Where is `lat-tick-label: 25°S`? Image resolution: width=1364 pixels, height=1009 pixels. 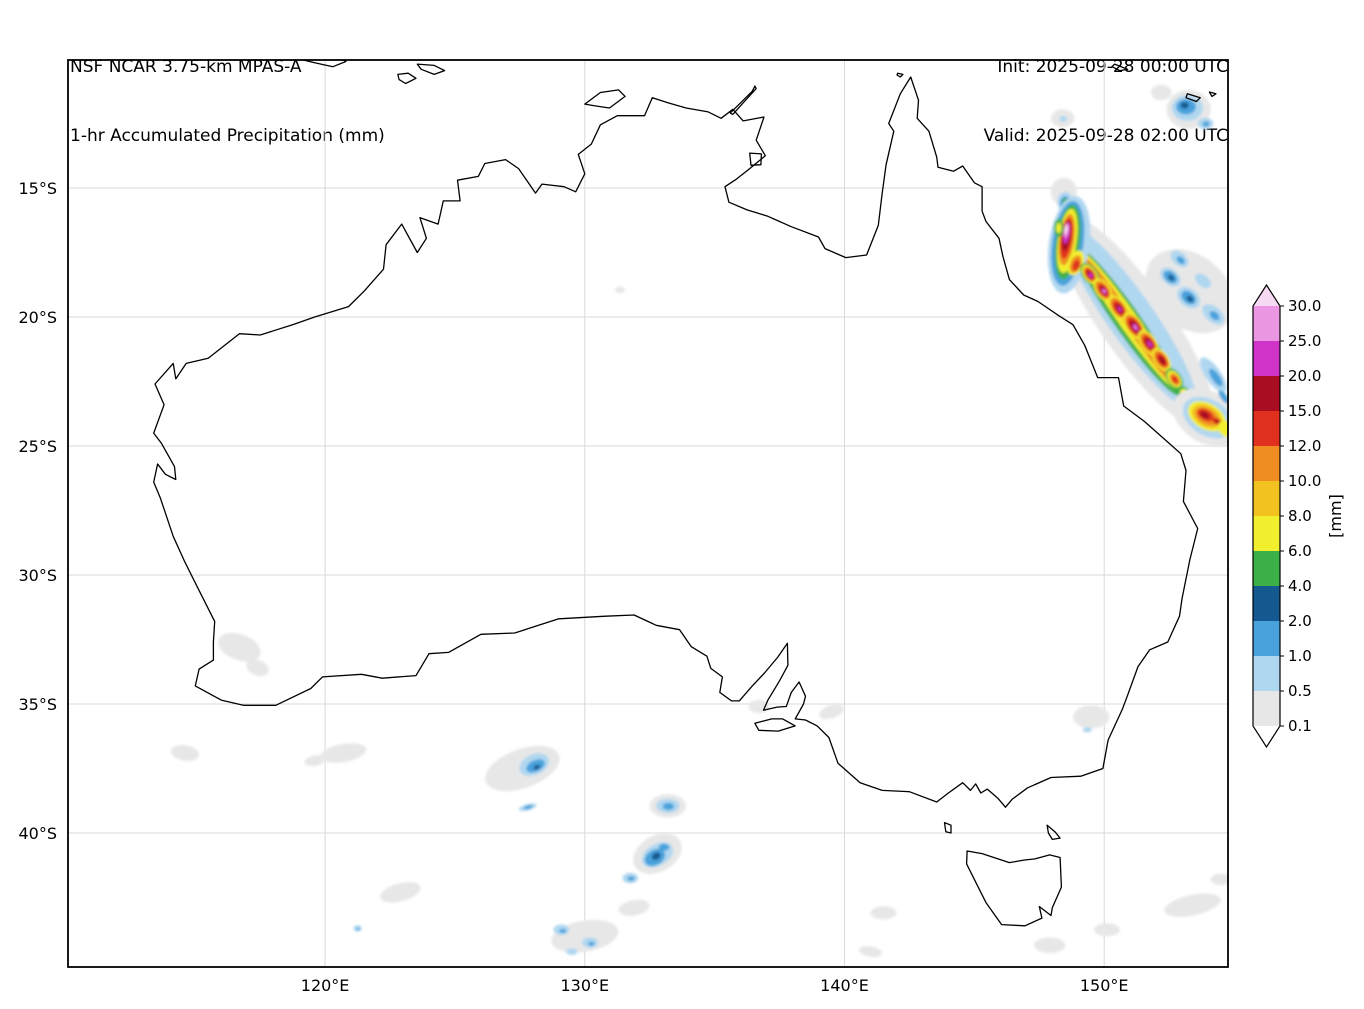
lat-tick-label: 25°S is located at coordinates (37, 446).